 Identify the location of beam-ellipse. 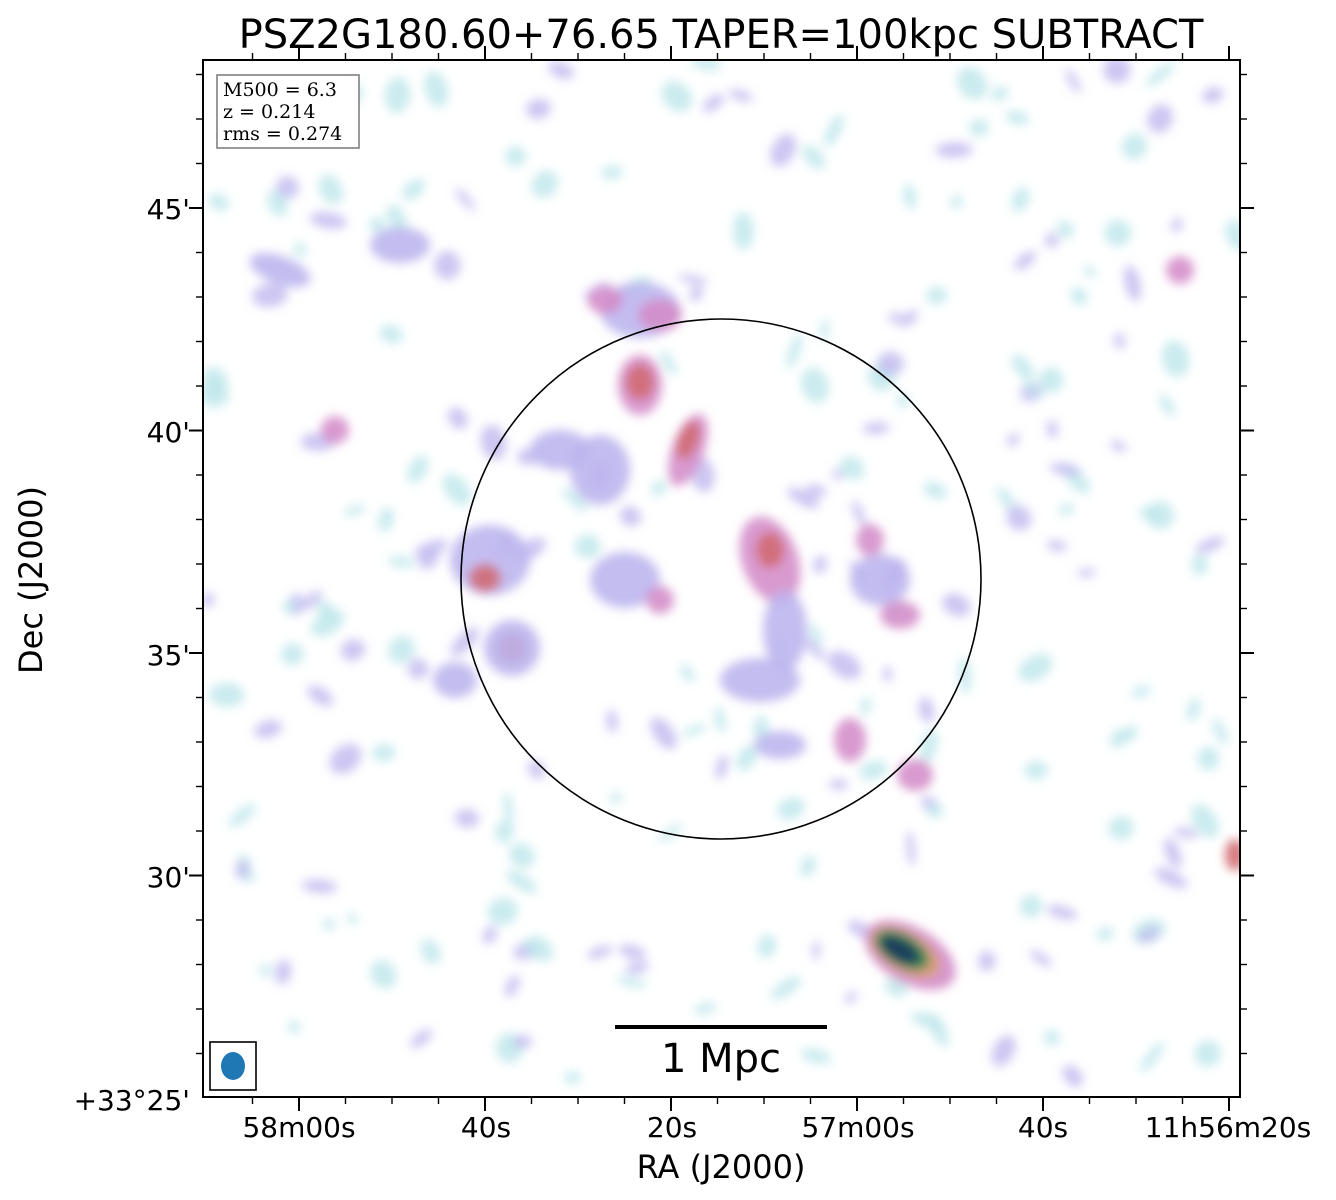
(233, 1066).